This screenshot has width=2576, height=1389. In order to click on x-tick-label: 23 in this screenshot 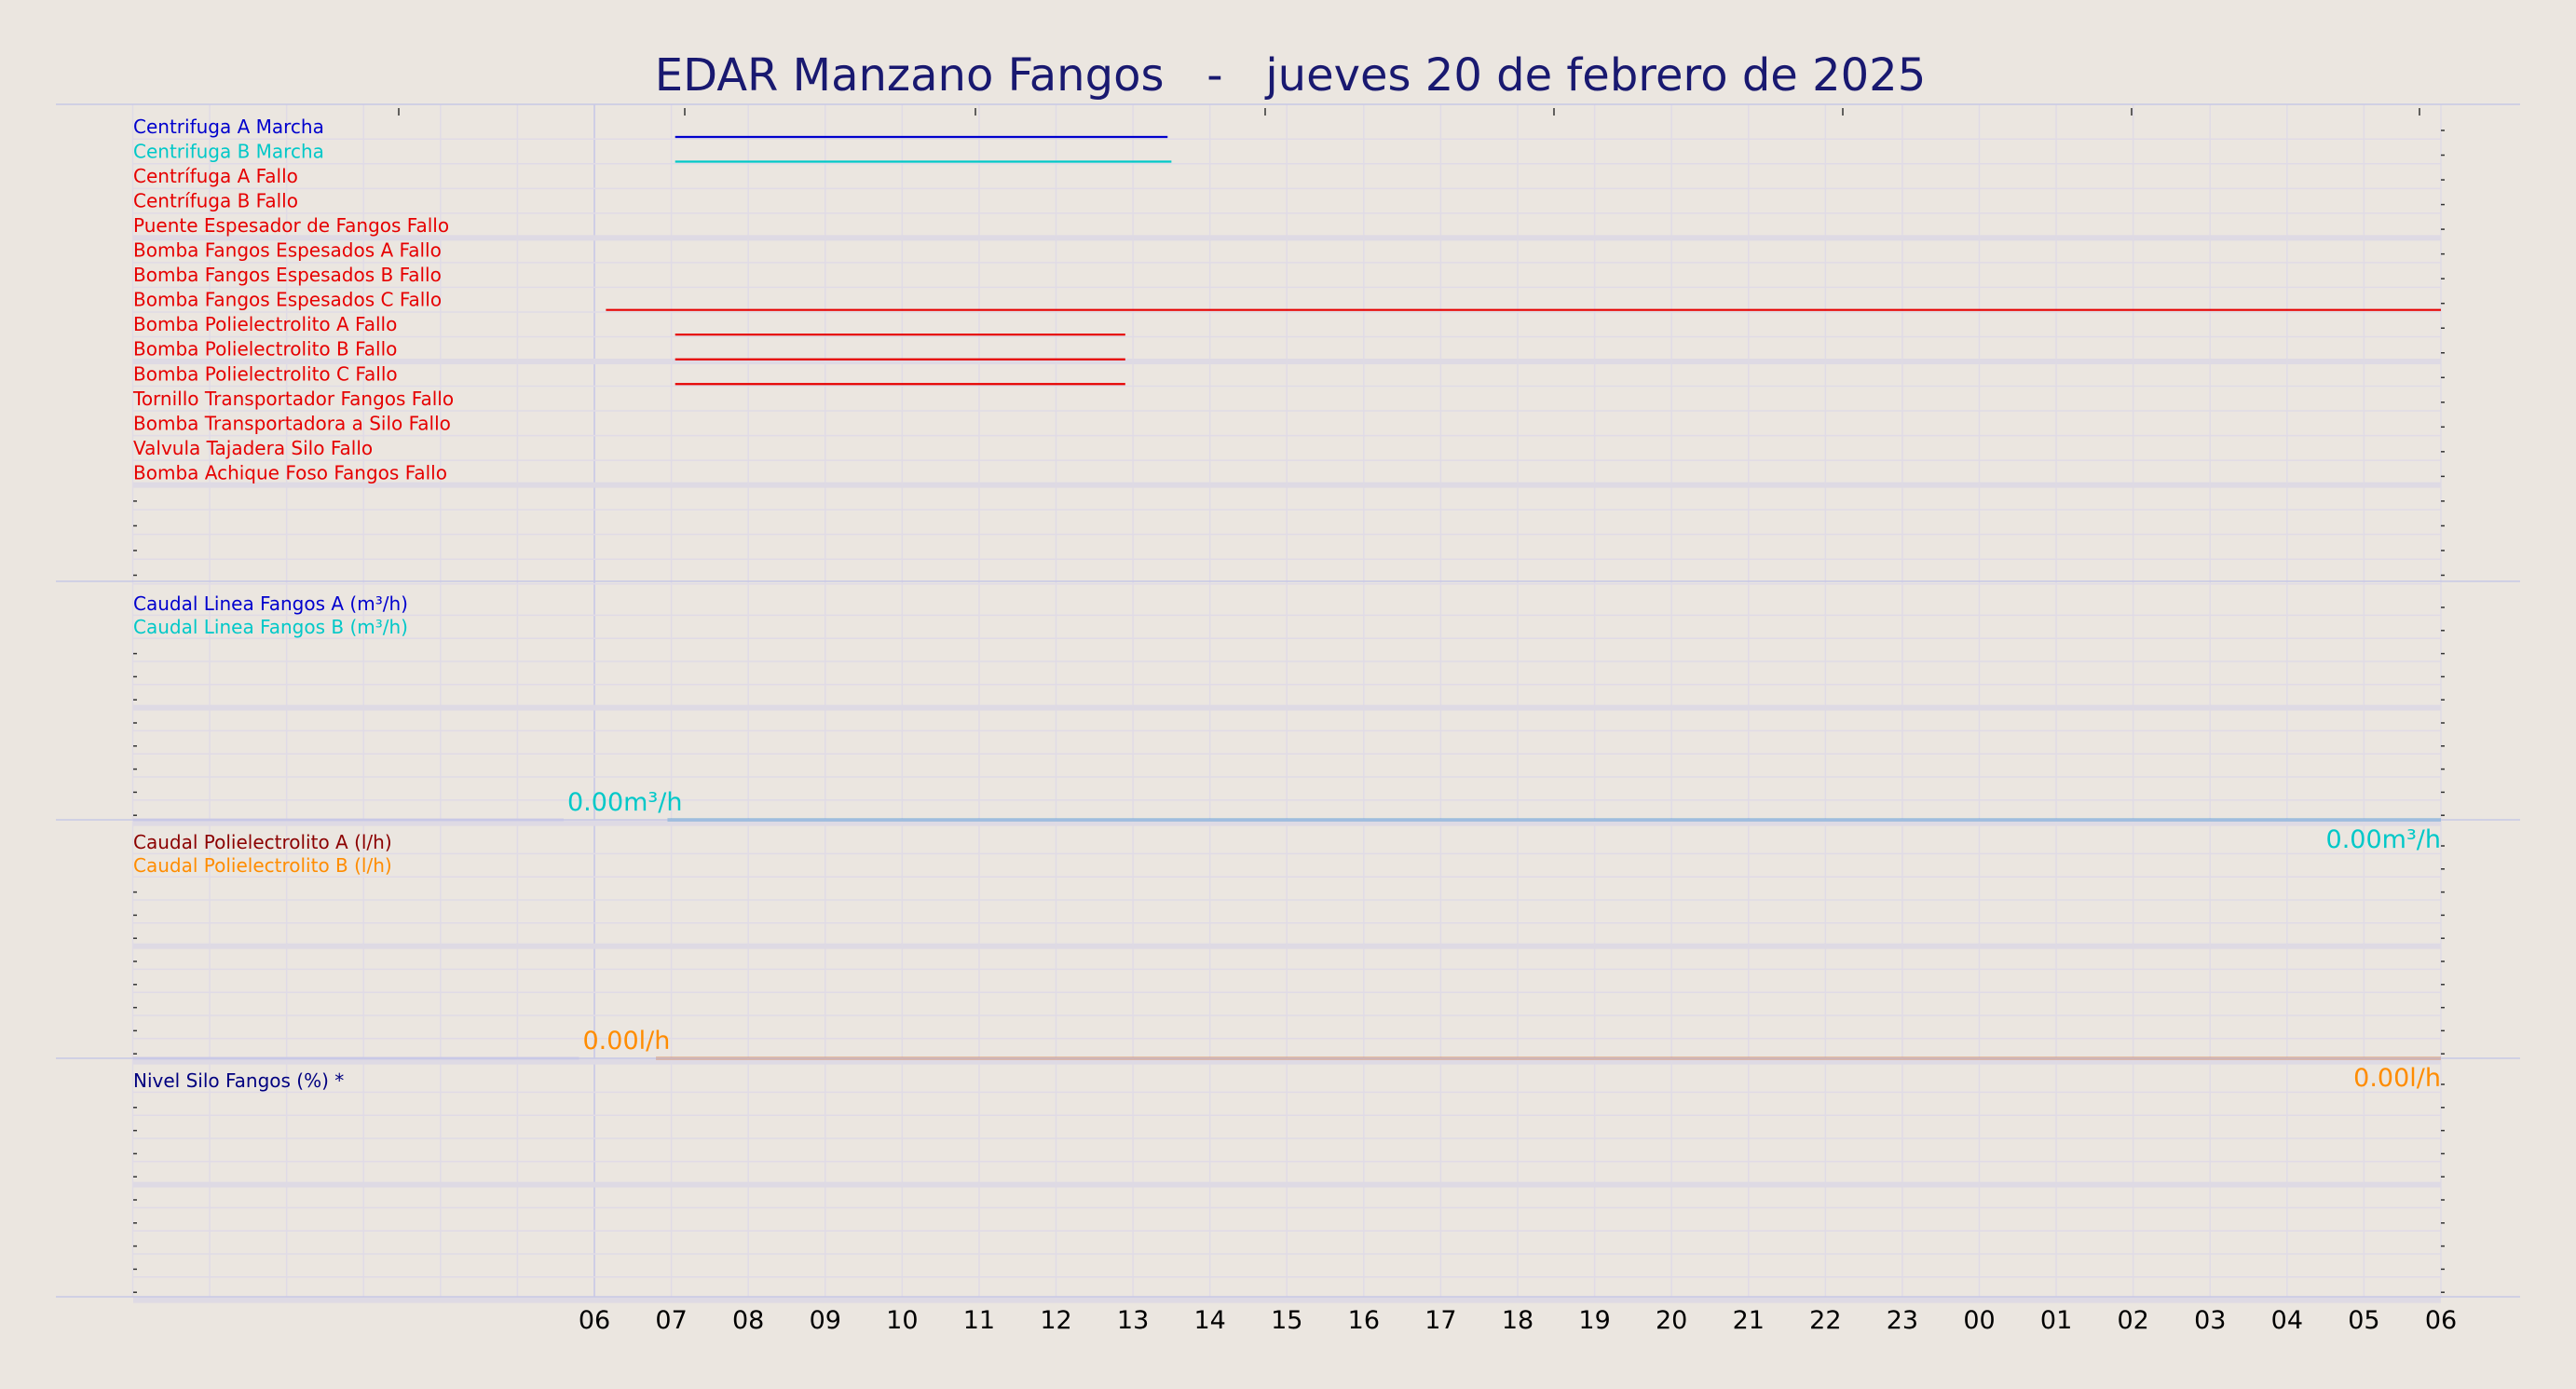, I will do `click(1902, 1320)`.